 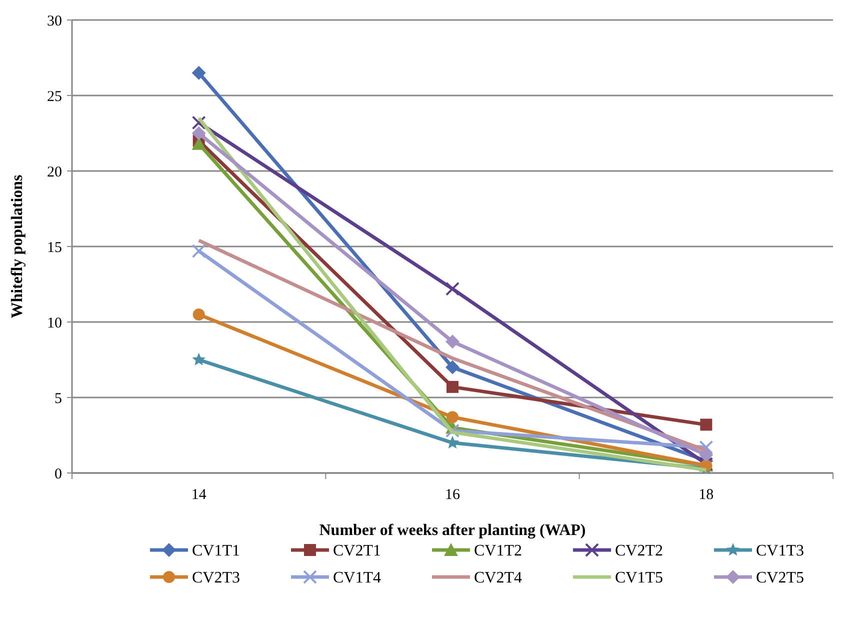 I want to click on x-tick-label: 14, so click(x=199, y=495).